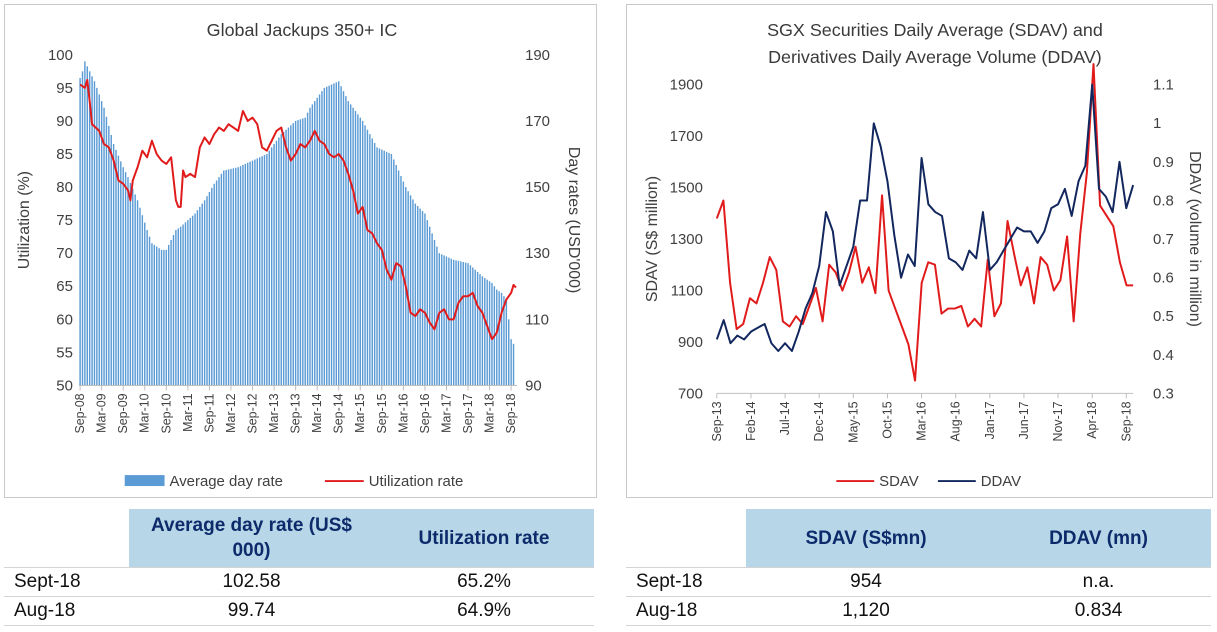 The image size is (1217, 632). What do you see at coordinates (935, 57) in the screenshot?
I see `chart-title-line-2: Derivatives Daily Average Volume (DDAV)` at bounding box center [935, 57].